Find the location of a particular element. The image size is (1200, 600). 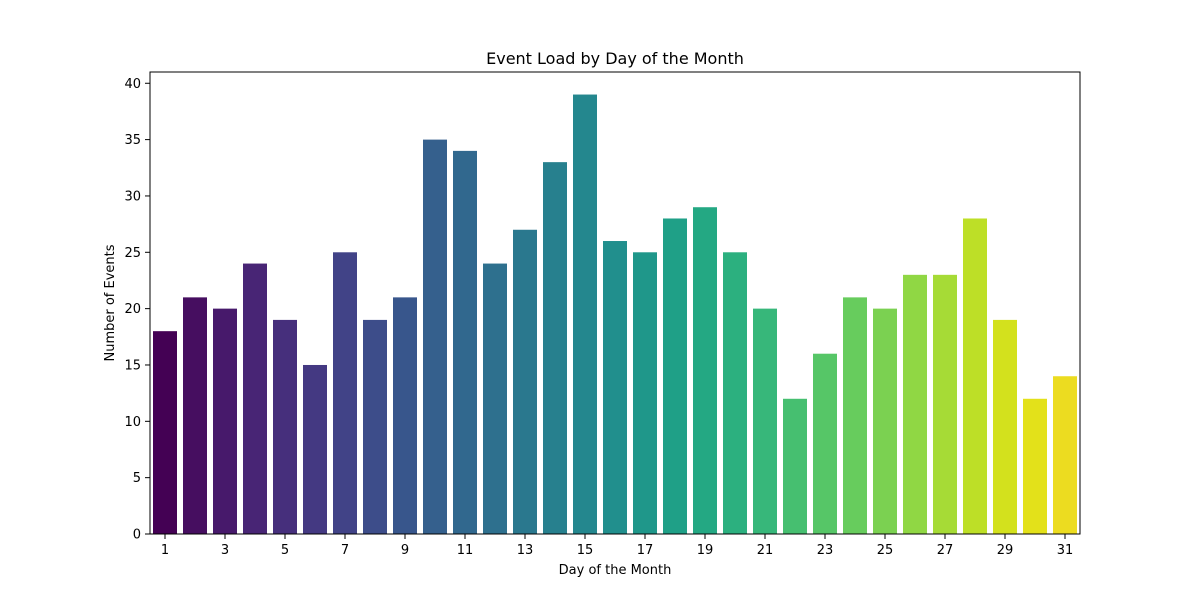

x-tick-label: 1 is located at coordinates (165, 550).